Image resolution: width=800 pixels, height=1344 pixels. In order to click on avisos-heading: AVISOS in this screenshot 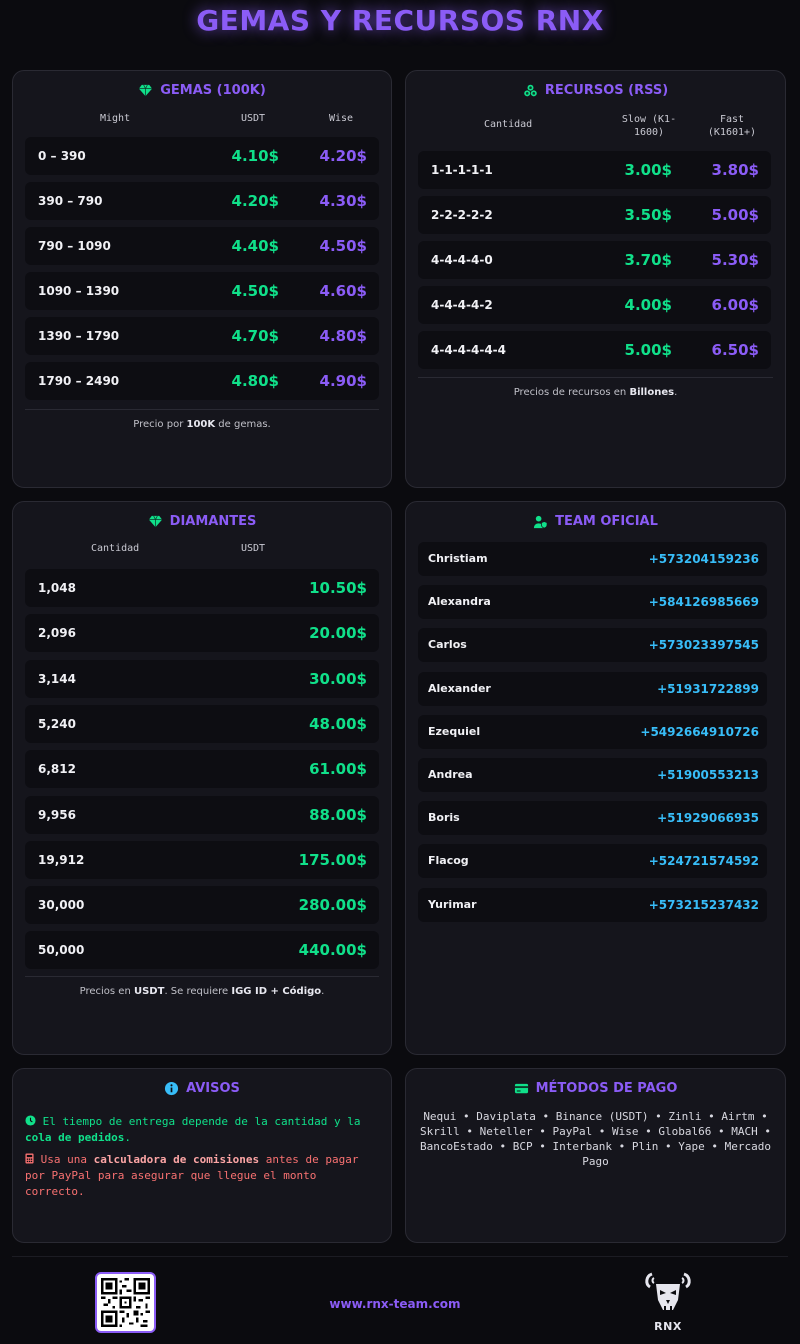, I will do `click(202, 1088)`.